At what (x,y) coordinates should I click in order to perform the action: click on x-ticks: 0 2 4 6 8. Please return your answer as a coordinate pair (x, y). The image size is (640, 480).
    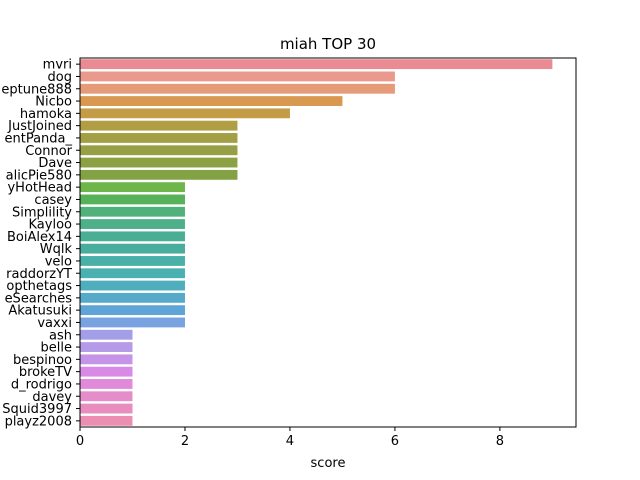
    Looking at the image, I should click on (290, 438).